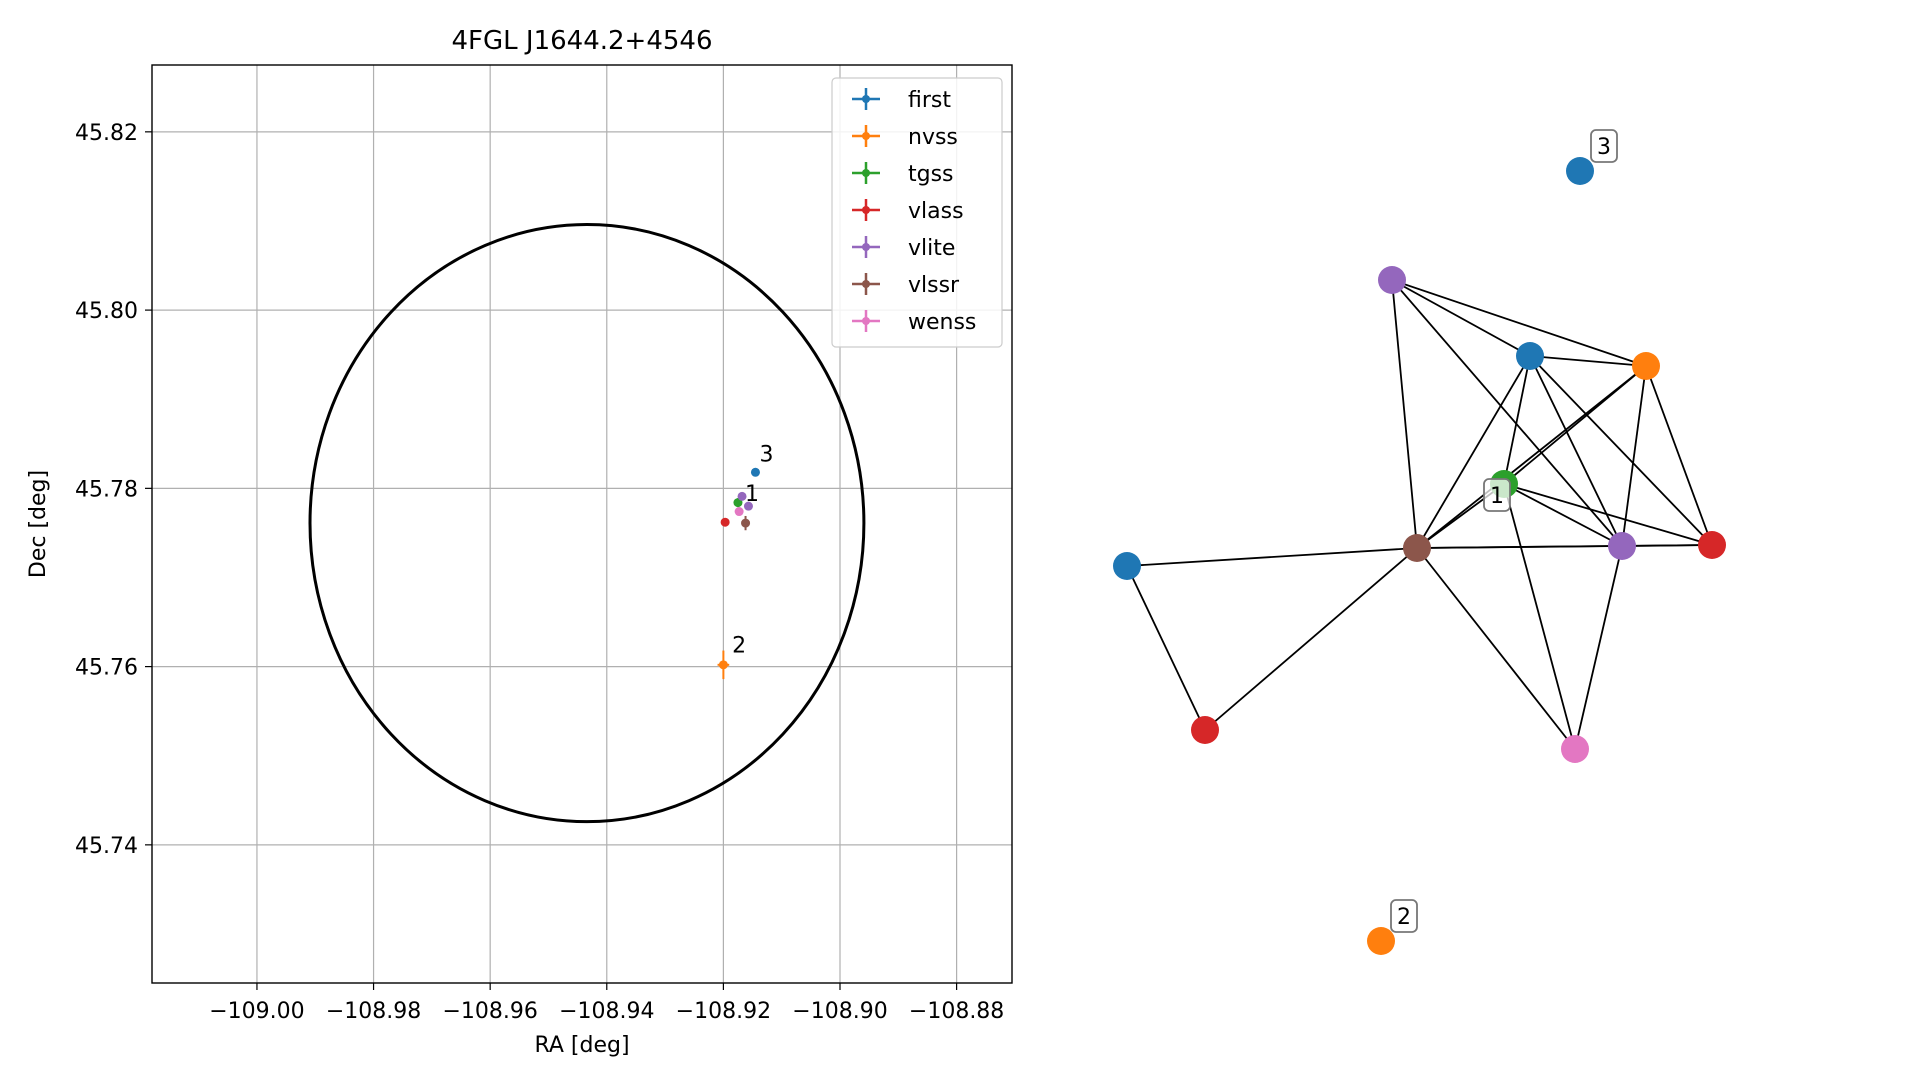  What do you see at coordinates (489, 1011) in the screenshot?
I see `x-tick-label: −108.96` at bounding box center [489, 1011].